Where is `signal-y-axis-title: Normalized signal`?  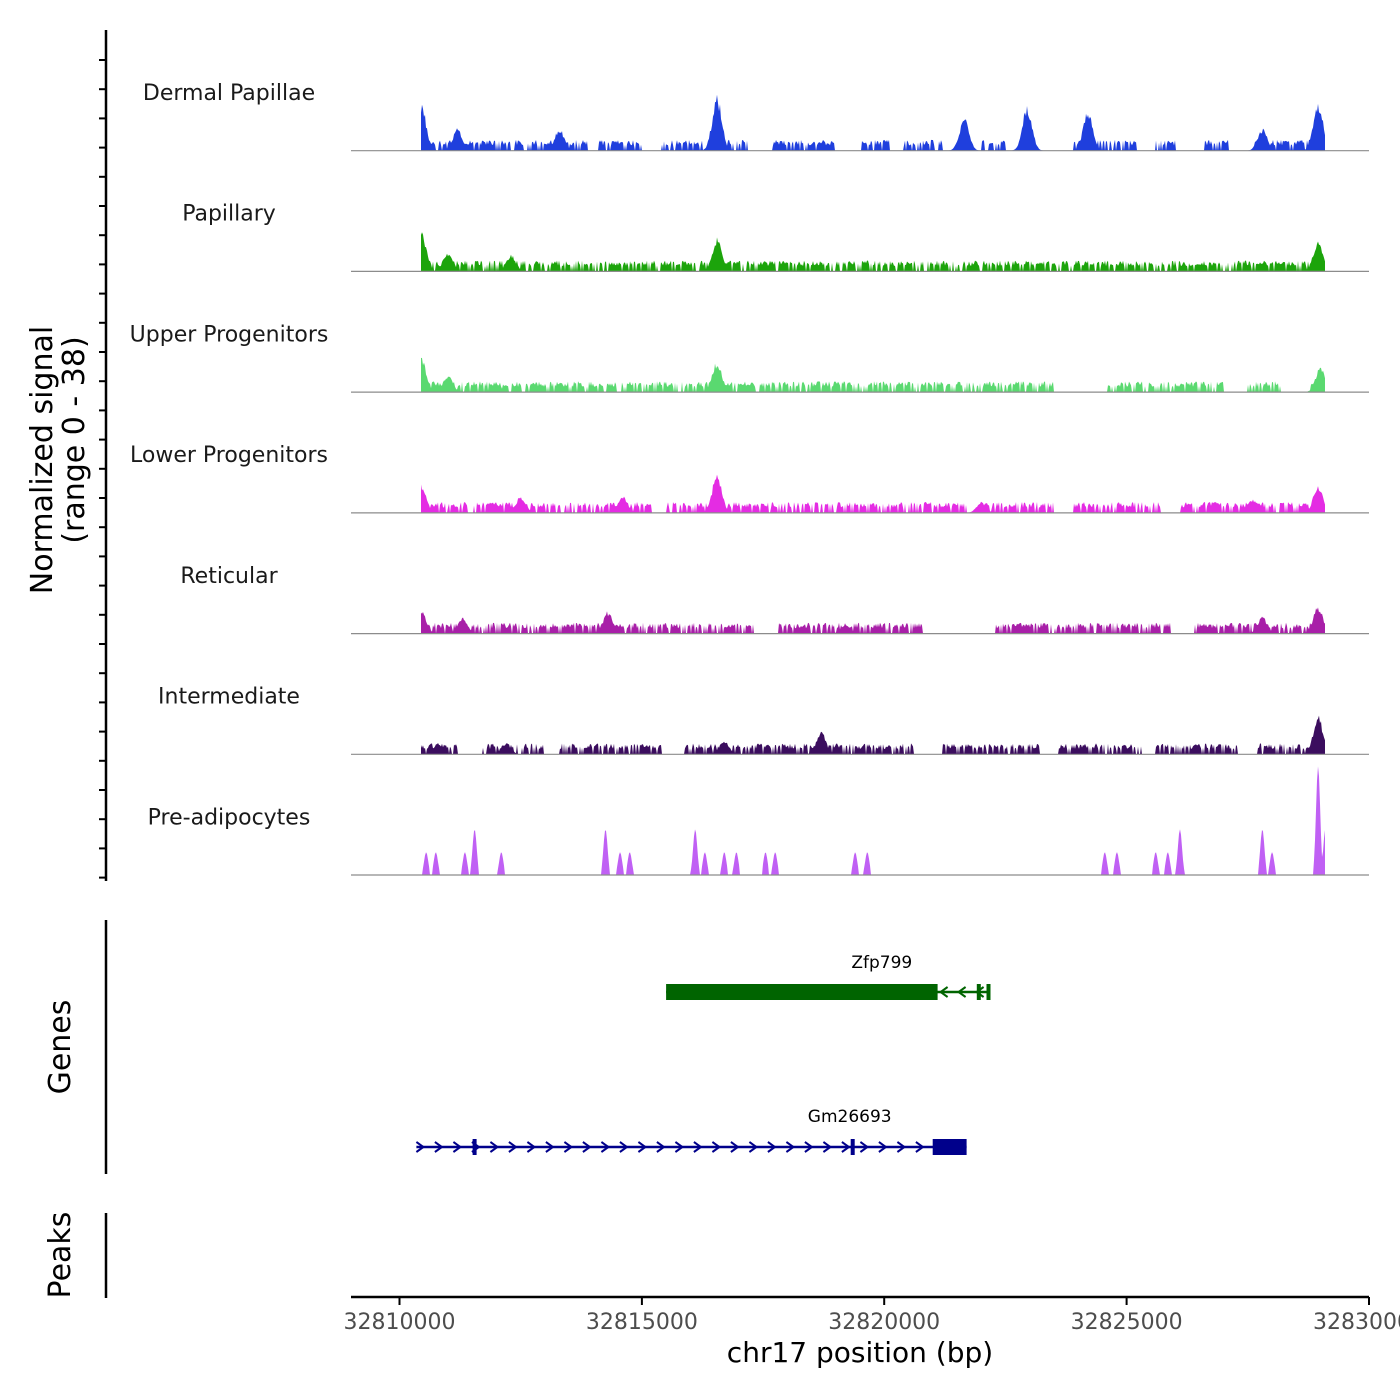
signal-y-axis-title: Normalized signal is located at coordinates (42, 460).